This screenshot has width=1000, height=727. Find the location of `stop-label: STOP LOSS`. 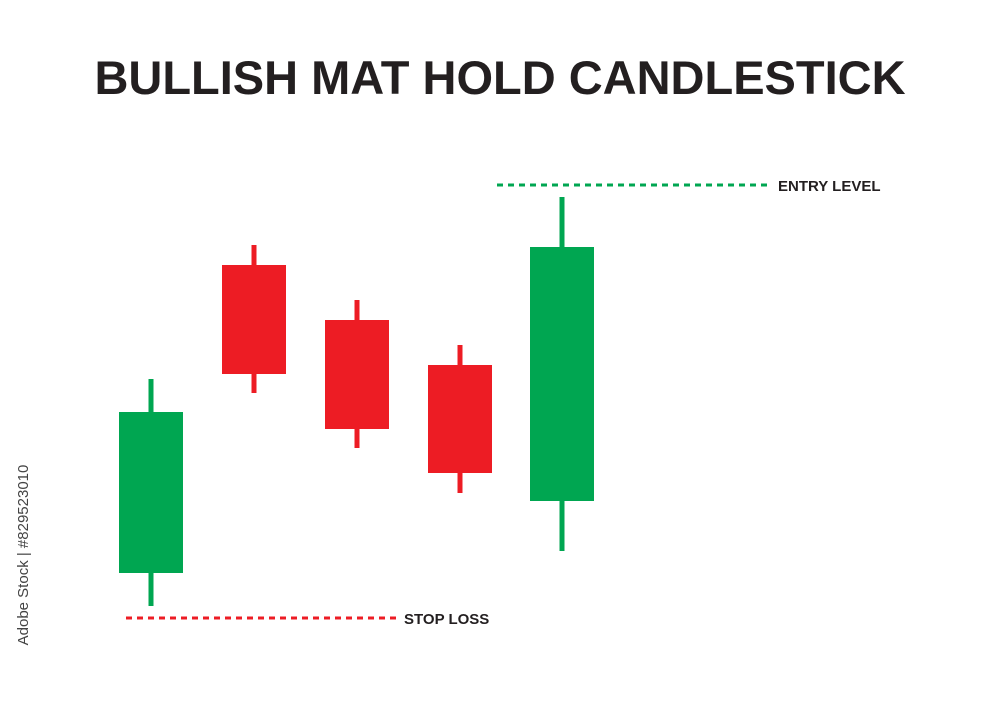

stop-label: STOP LOSS is located at coordinates (446, 619).